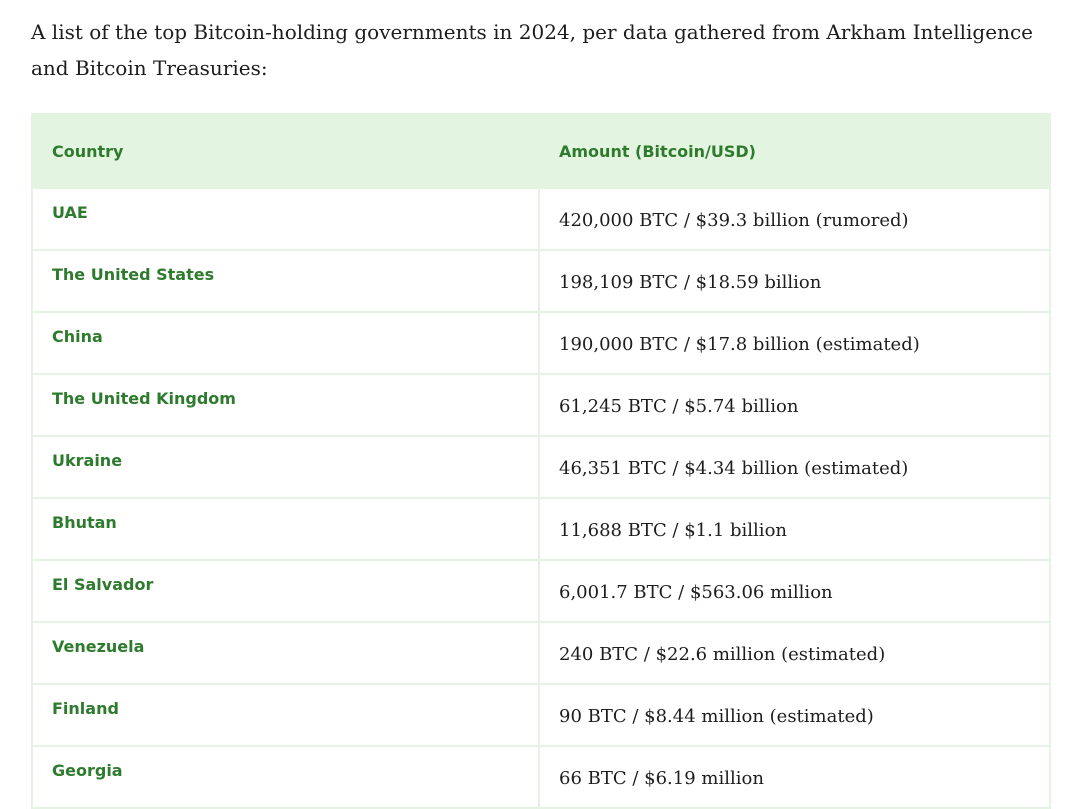 This screenshot has width=1080, height=809. What do you see at coordinates (285, 219) in the screenshot?
I see `country-cell: UAE` at bounding box center [285, 219].